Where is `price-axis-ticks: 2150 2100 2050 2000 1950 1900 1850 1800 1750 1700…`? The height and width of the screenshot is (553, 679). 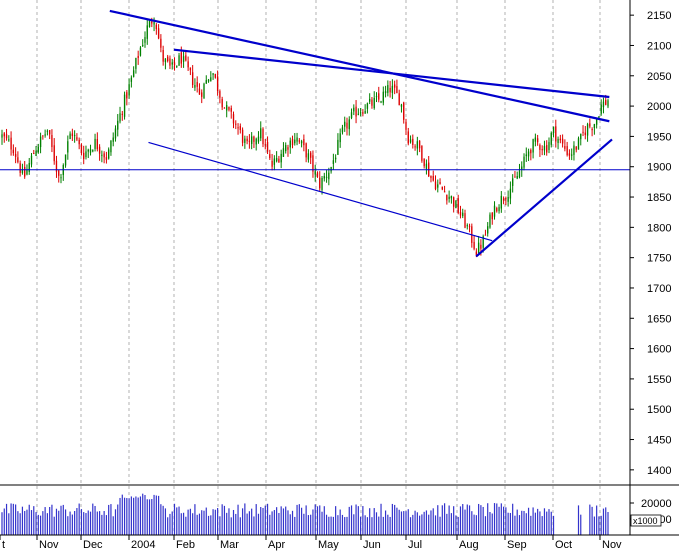
price-axis-ticks: 2150 2100 2050 2000 1950 1900 1850 1800 1750 1700… is located at coordinates (650, 243).